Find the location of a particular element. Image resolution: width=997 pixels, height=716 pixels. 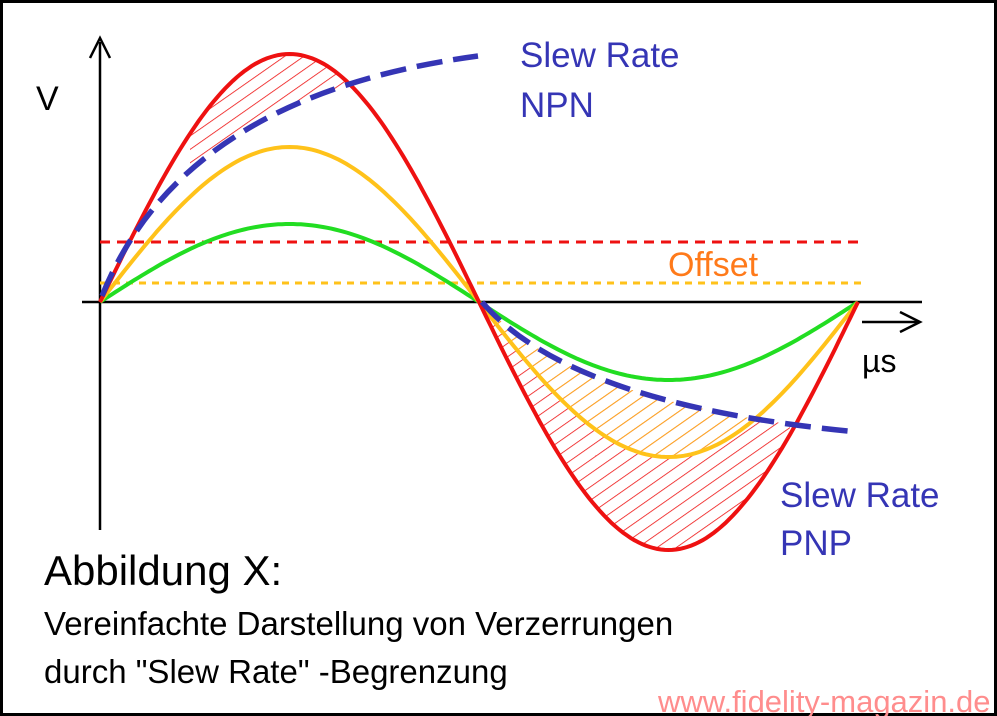

y-axis-label: V is located at coordinates (47, 99).